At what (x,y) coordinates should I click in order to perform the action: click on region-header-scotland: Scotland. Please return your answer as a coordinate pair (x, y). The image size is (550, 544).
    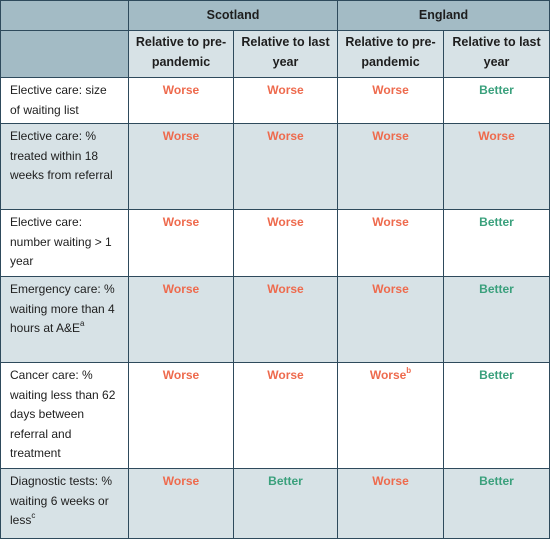
    Looking at the image, I should click on (233, 15).